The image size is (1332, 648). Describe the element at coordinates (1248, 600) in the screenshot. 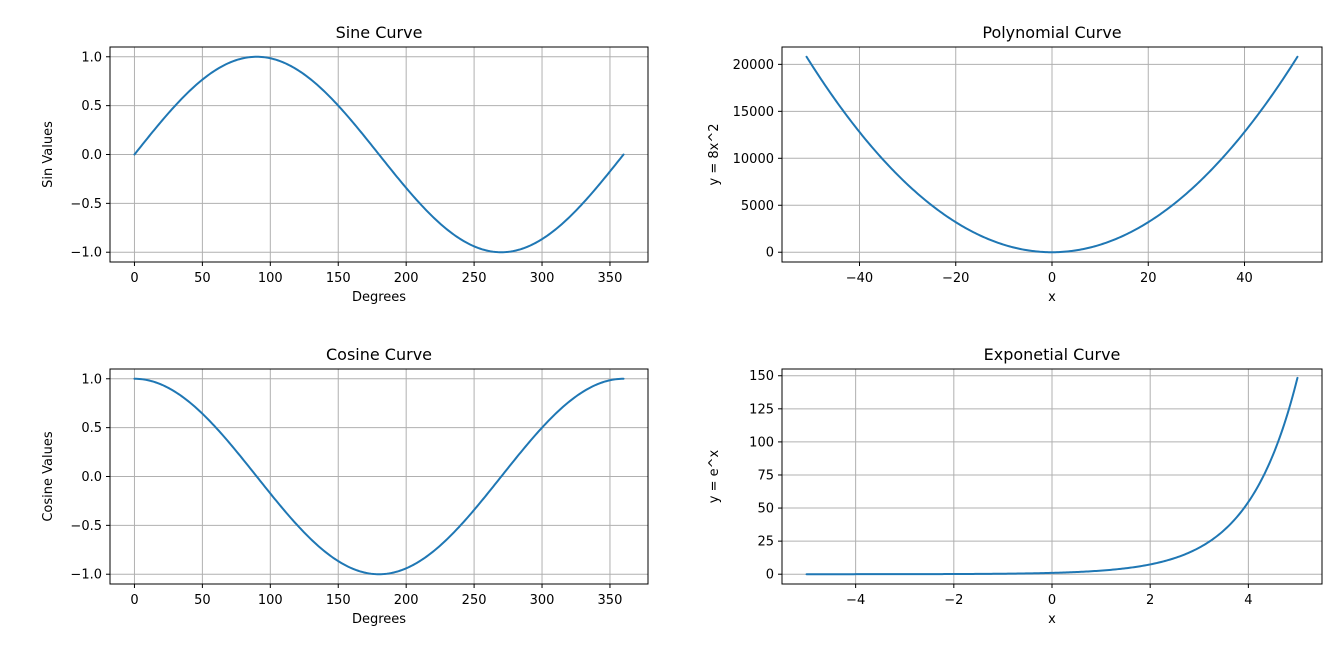

I see `x-tick-label: 4` at that location.